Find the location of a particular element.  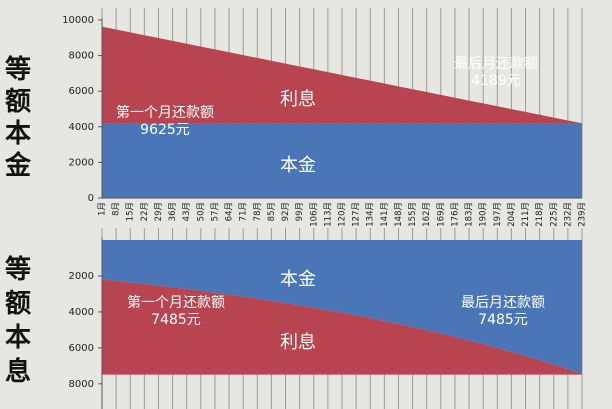

x-tick-label: 134月 is located at coordinates (371, 214).